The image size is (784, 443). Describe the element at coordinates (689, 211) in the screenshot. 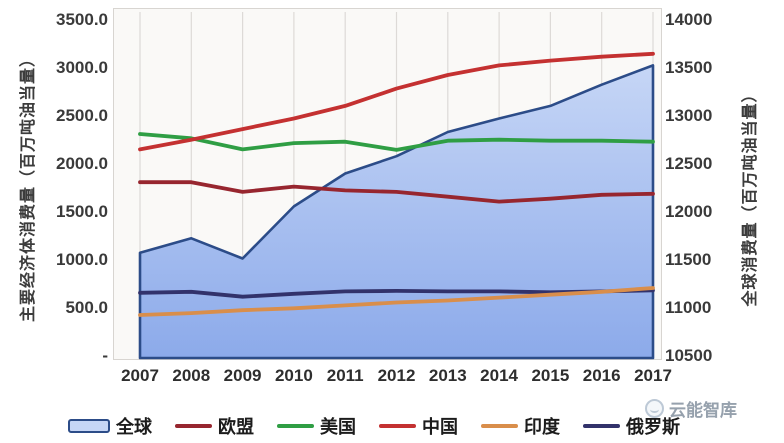

I see `right-tick-label: 12000` at that location.